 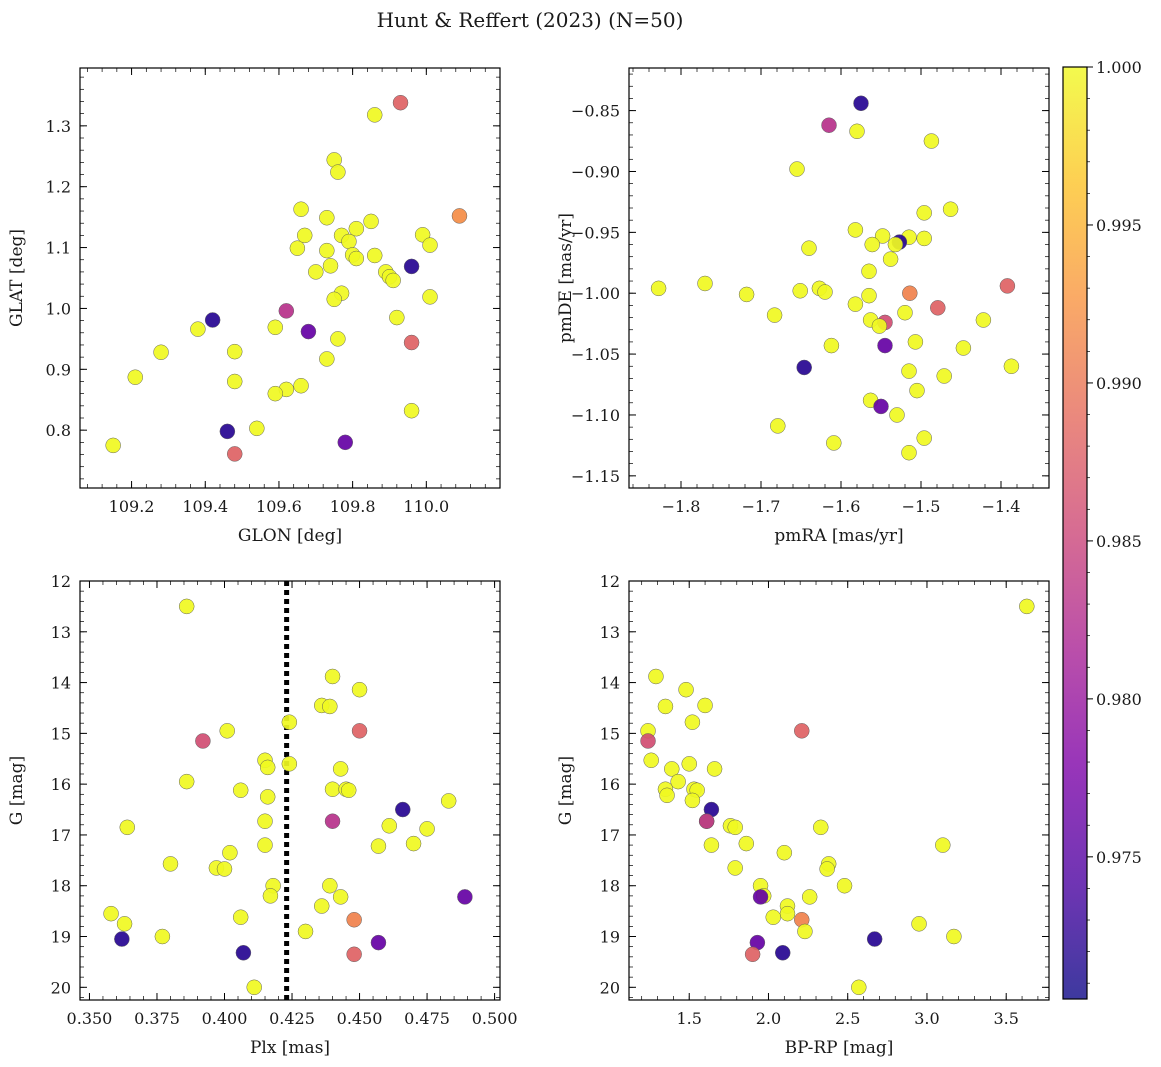 I want to click on x-tick-label: −1.5, so click(x=921, y=506).